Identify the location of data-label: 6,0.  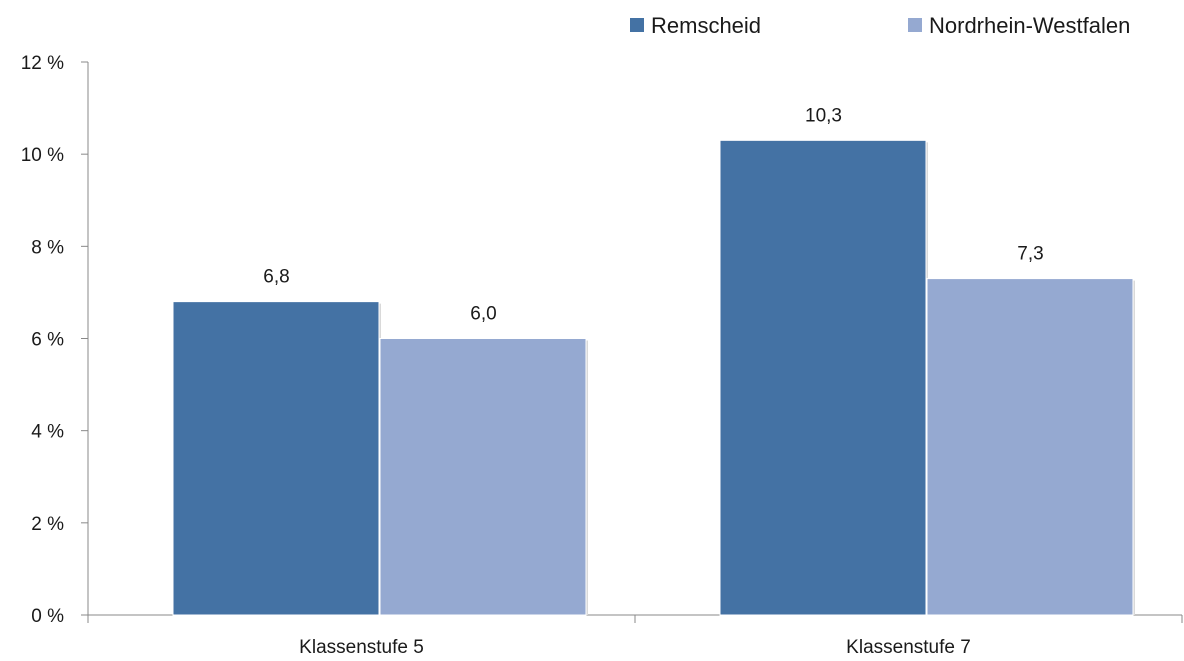
(483, 314).